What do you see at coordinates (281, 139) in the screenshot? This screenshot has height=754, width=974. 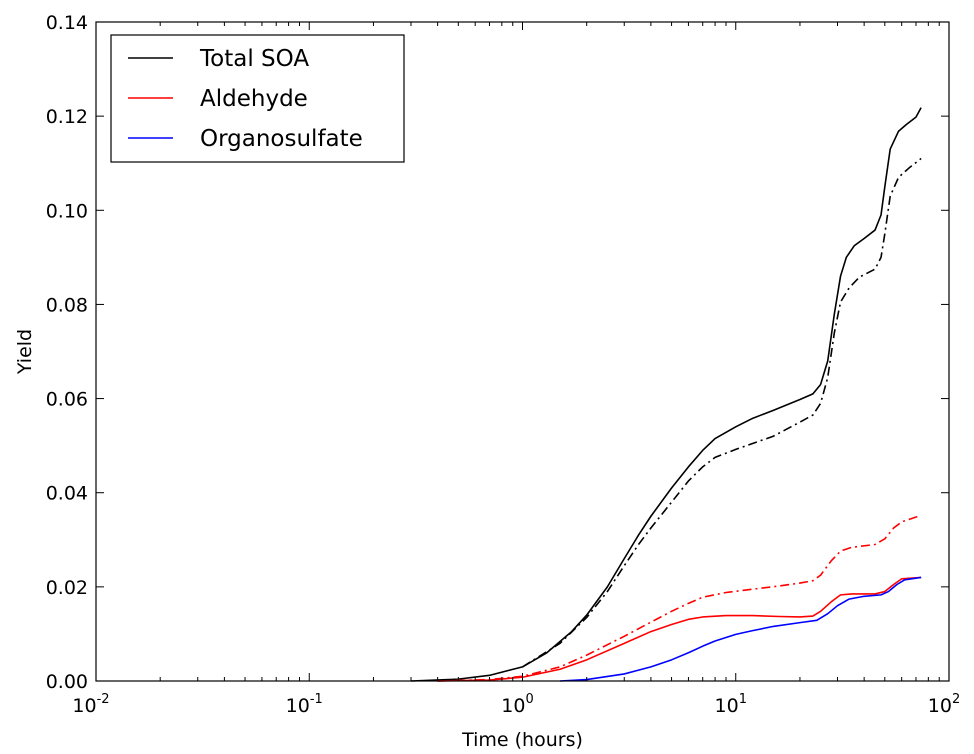 I see `legend-label: Organosulfate` at bounding box center [281, 139].